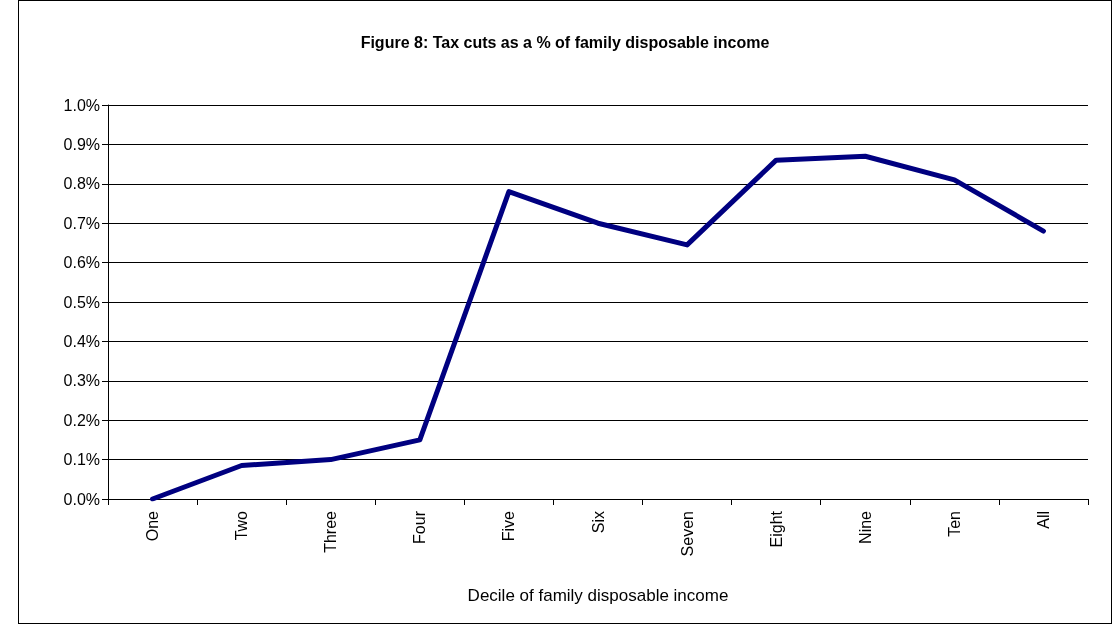  Describe the element at coordinates (598, 522) in the screenshot. I see `x-tick-label: Six` at that location.